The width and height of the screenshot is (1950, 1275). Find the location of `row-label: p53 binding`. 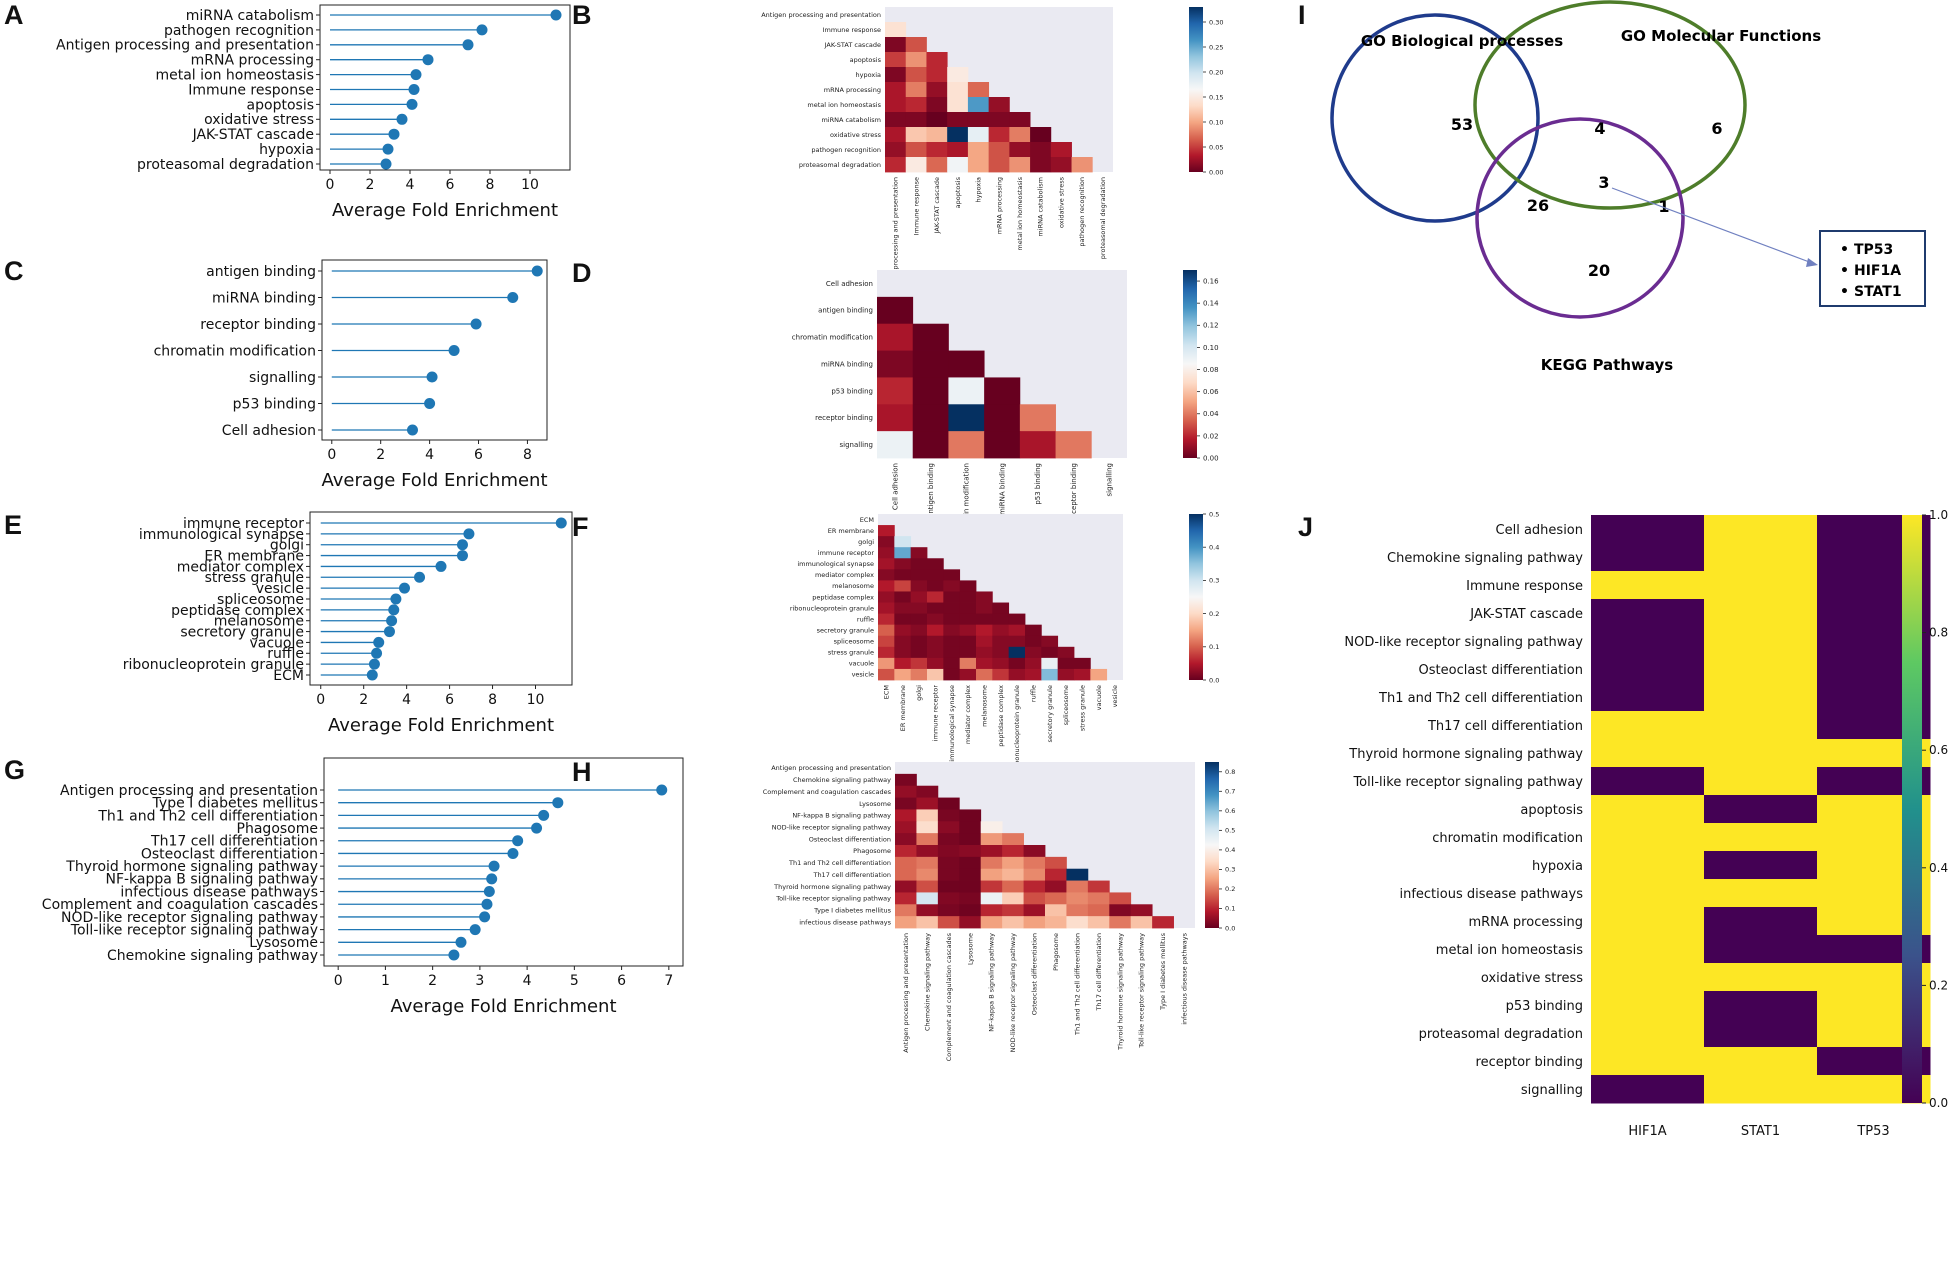

row-label: p53 binding is located at coordinates (1544, 1006).